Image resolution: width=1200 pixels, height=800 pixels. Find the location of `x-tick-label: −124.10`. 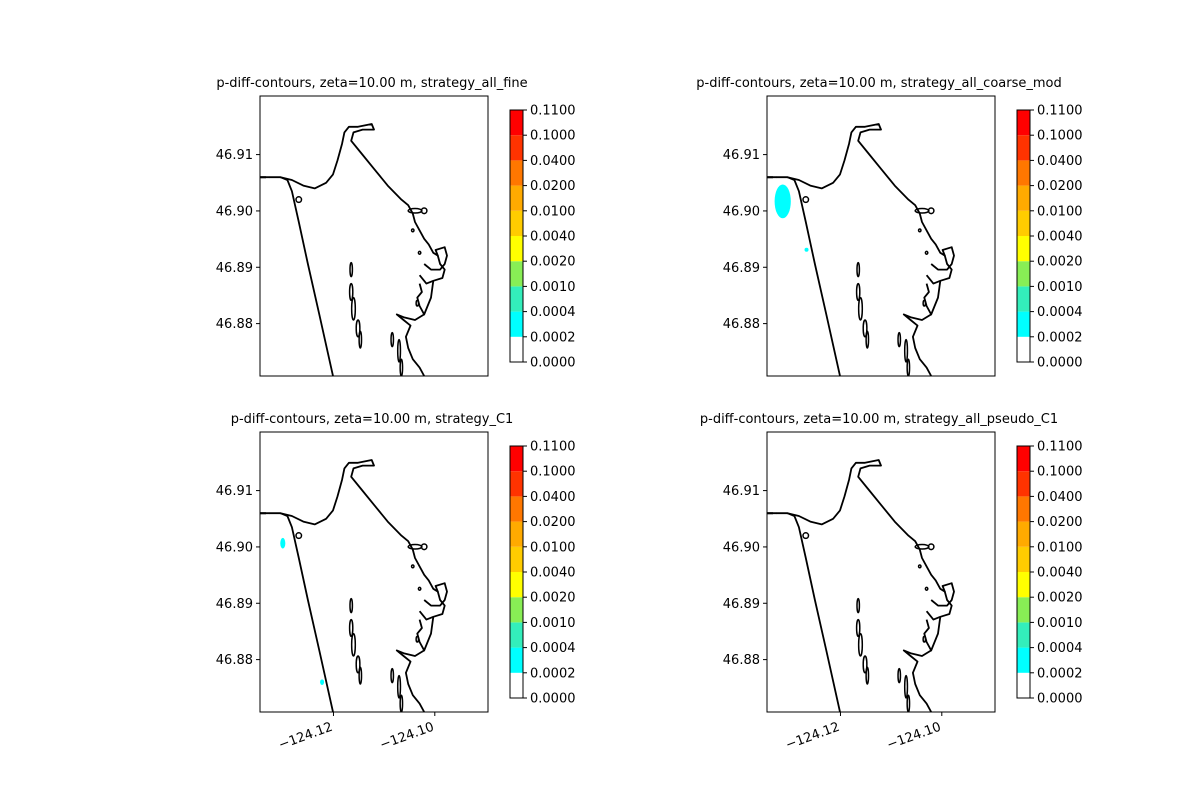

x-tick-label: −124.10 is located at coordinates (407, 736).